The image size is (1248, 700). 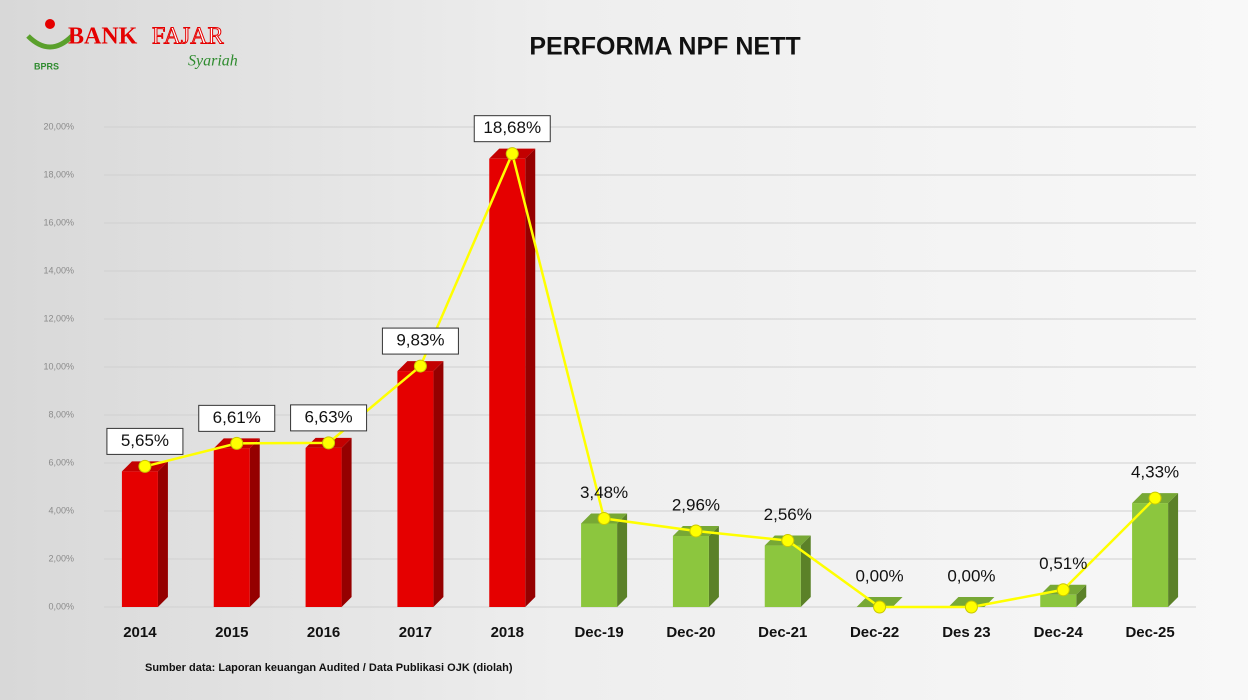 I want to click on value-label: 4,33%, so click(x=1155, y=472).